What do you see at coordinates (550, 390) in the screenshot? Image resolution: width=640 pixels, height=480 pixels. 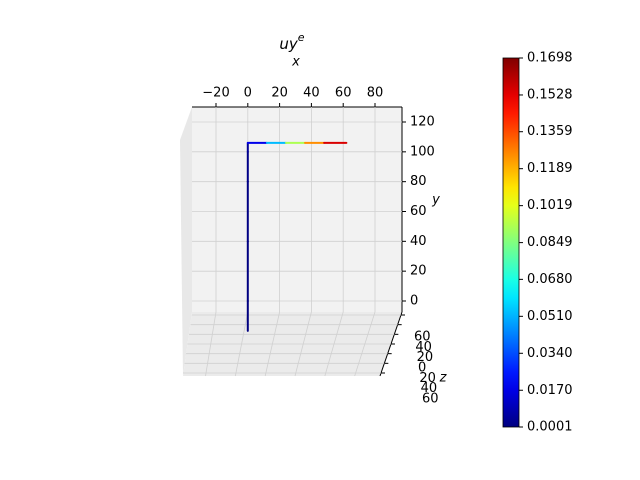 I see `colorbar-tick-label: 0.0170` at bounding box center [550, 390].